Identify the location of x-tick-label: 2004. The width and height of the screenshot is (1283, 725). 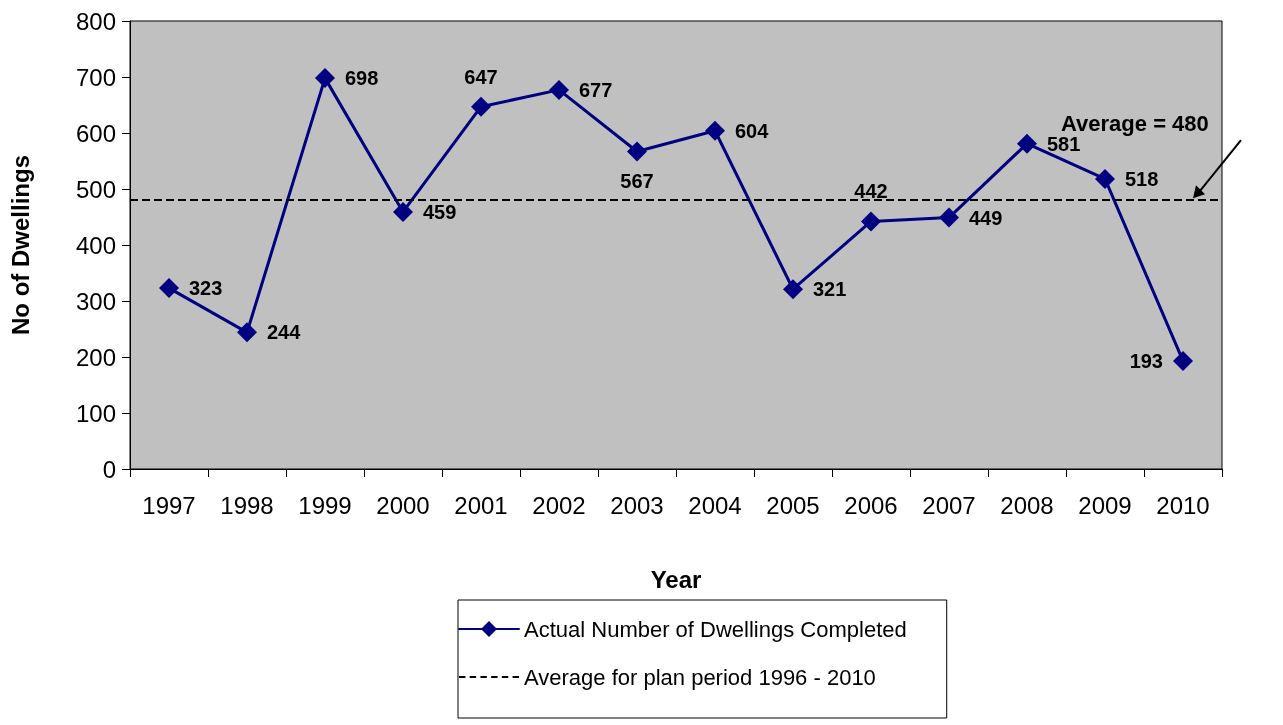
(715, 505).